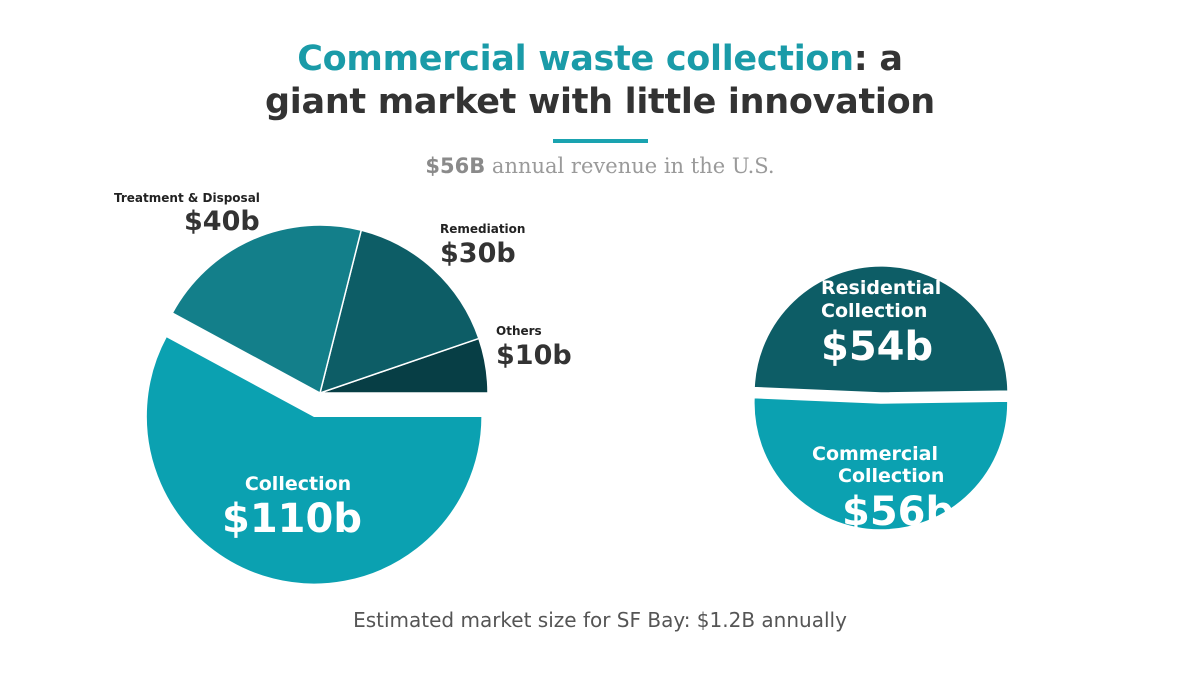 The image size is (1200, 675). What do you see at coordinates (222, 221) in the screenshot?
I see `label-treatment-value: $40b` at bounding box center [222, 221].